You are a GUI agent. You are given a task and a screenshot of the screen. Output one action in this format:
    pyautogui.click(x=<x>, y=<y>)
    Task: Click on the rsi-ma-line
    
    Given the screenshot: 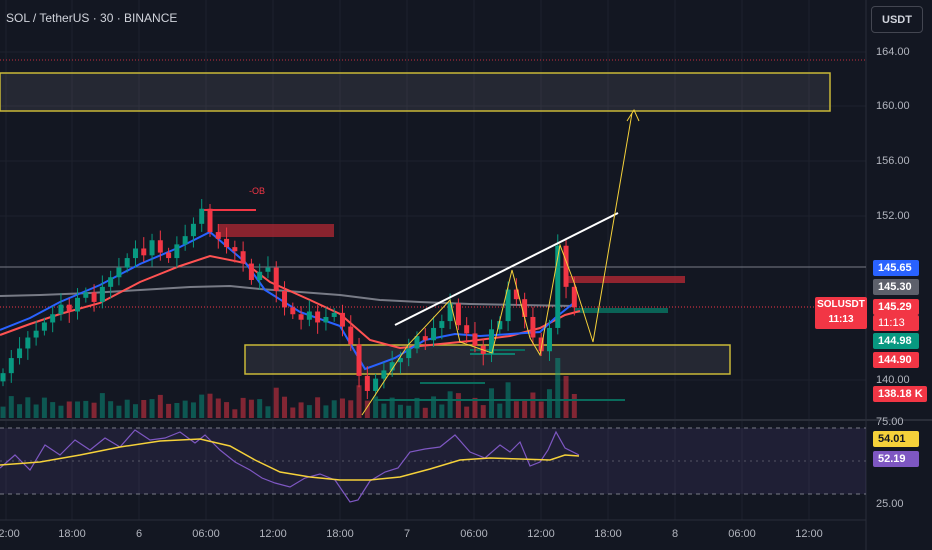 What is the action you would take?
    pyautogui.click(x=290, y=459)
    